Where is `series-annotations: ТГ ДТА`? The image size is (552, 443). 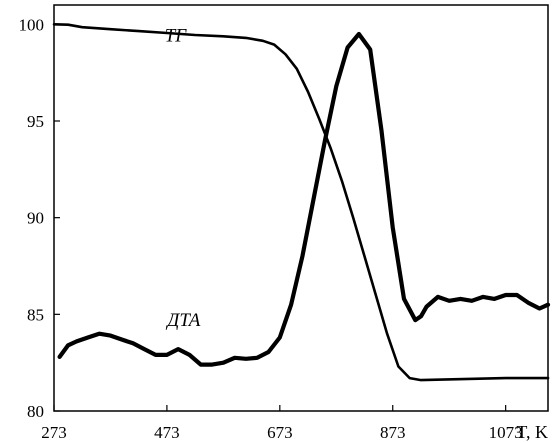 series-annotations: ТГ ДТА is located at coordinates (183, 178).